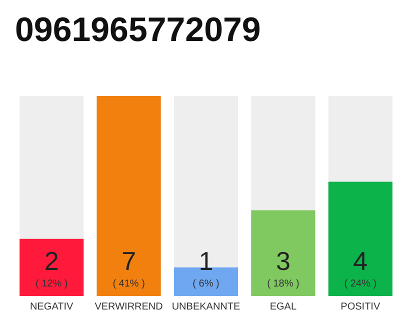 Image resolution: width=410 pixels, height=320 pixels. I want to click on x-tick-label: VERWIRREND, so click(128, 307).